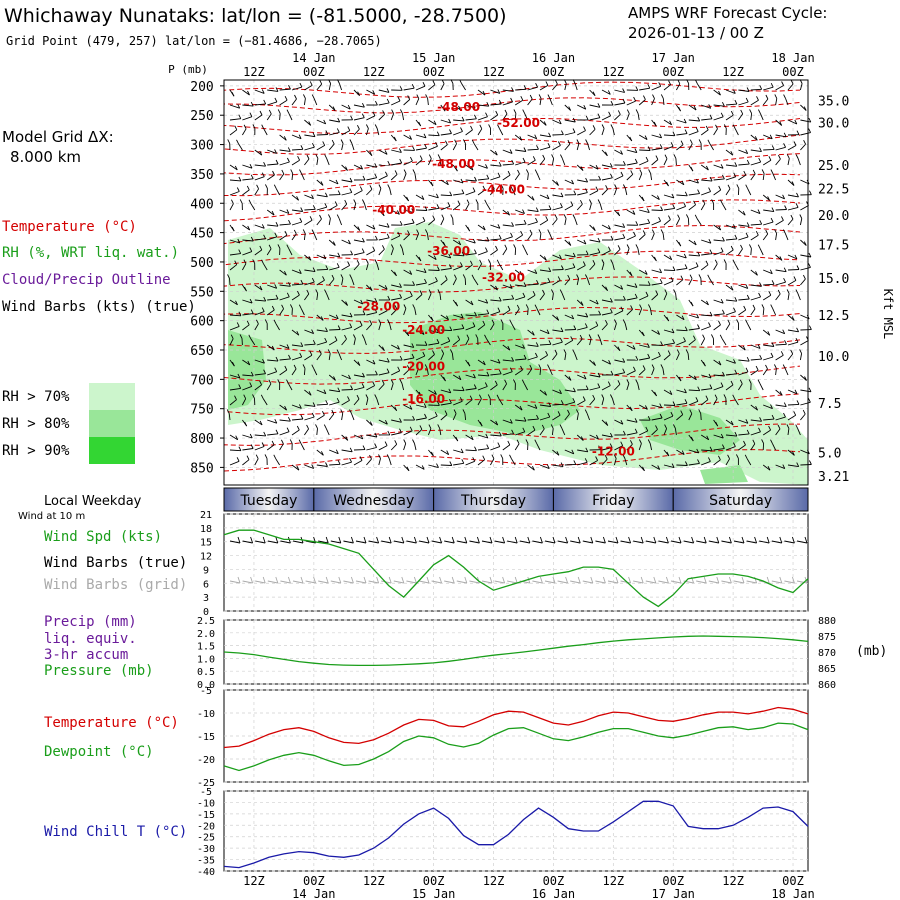 Image resolution: width=900 pixels, height=900 pixels. Describe the element at coordinates (493, 501) in the screenshot. I see `weekday-label-2: Thursday` at that location.